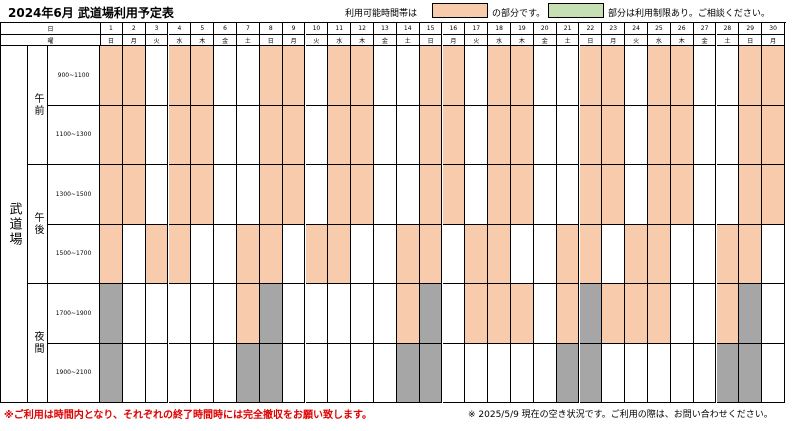  Describe the element at coordinates (14, 224) in the screenshot. I see `facility-label: 武道場` at that location.